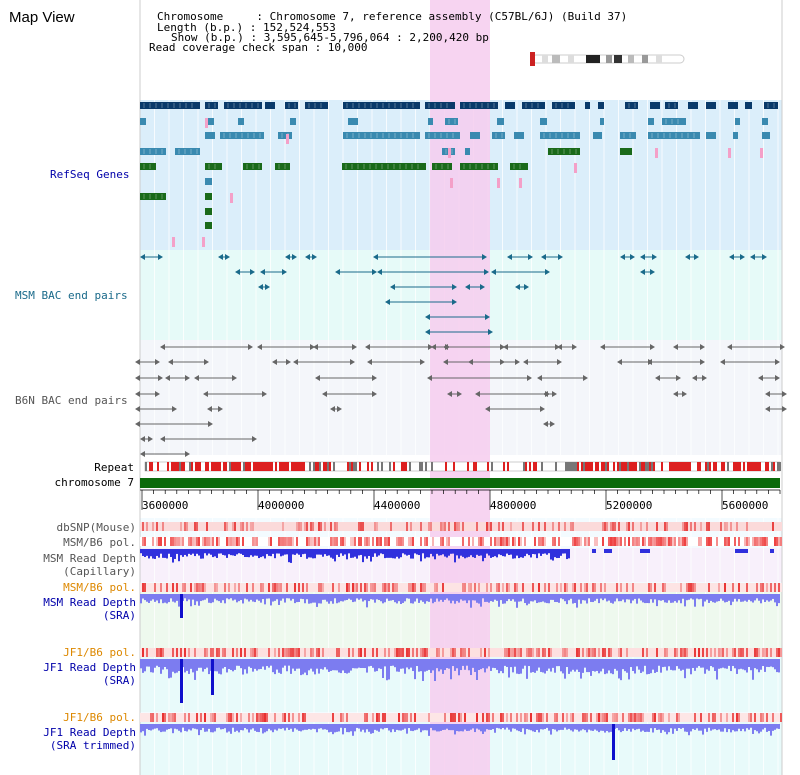 Image resolution: width=800 pixels, height=775 pixels. What do you see at coordinates (203, 242) in the screenshot?
I see `pink-marker` at bounding box center [203, 242].